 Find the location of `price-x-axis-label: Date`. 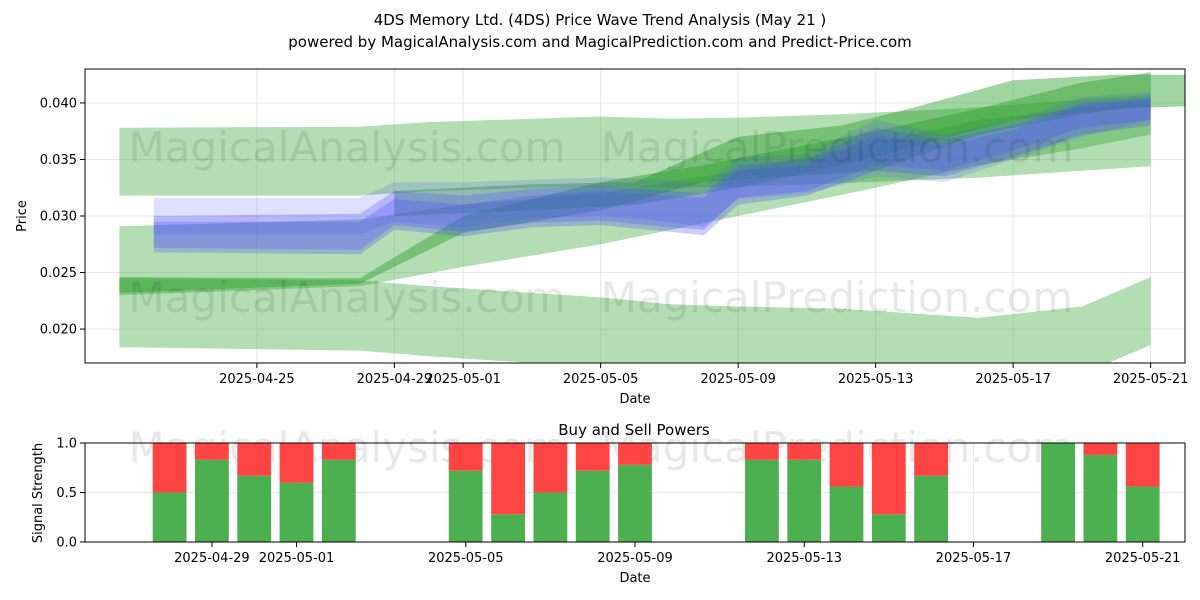

price-x-axis-label: Date is located at coordinates (634, 399).